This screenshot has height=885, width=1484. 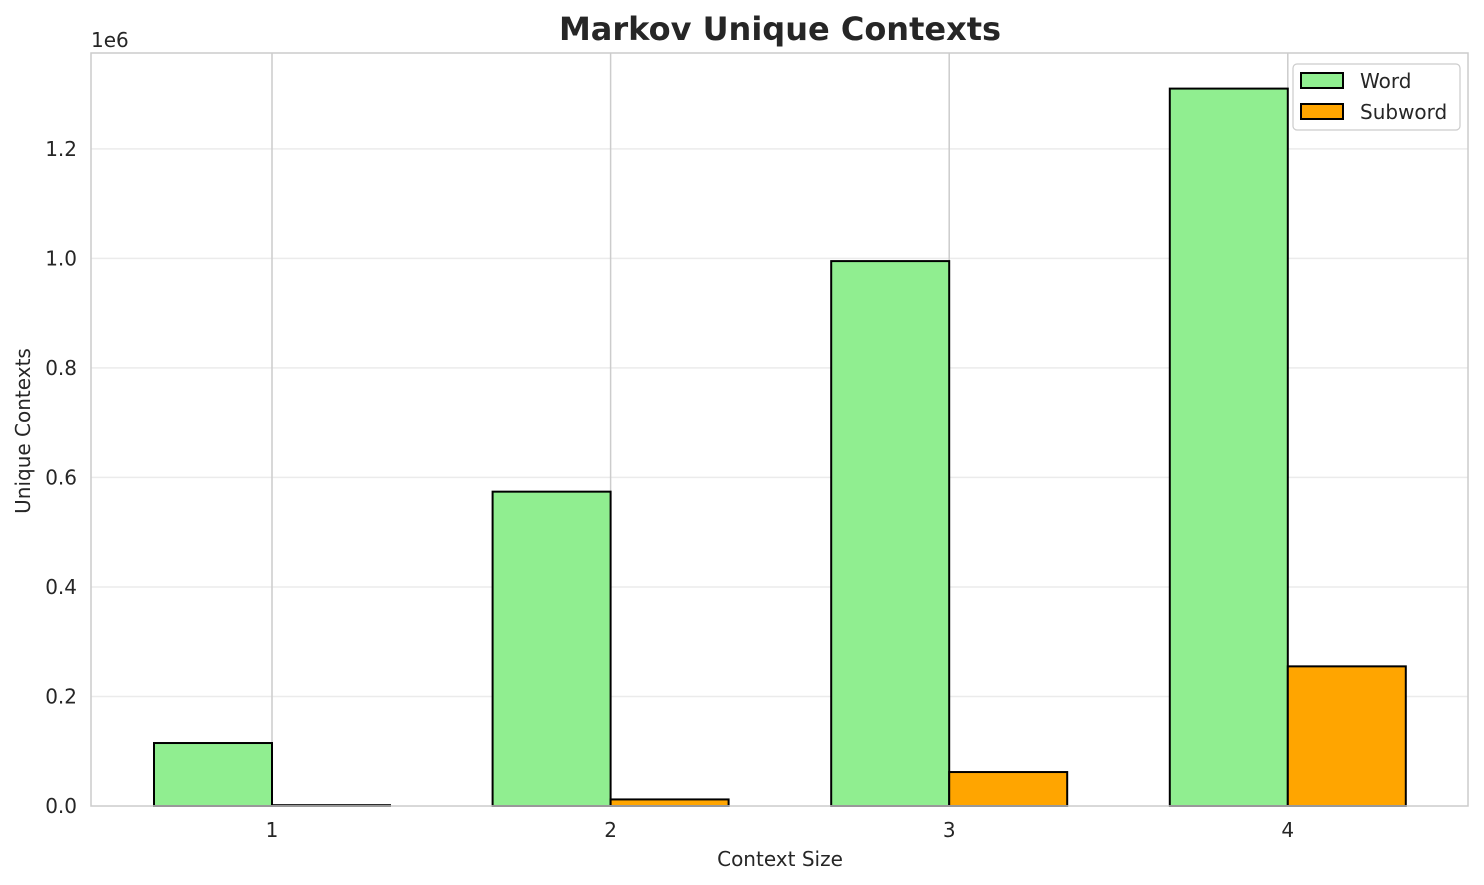 What do you see at coordinates (1403, 112) in the screenshot?
I see `legend-label-subword: Subword` at bounding box center [1403, 112].